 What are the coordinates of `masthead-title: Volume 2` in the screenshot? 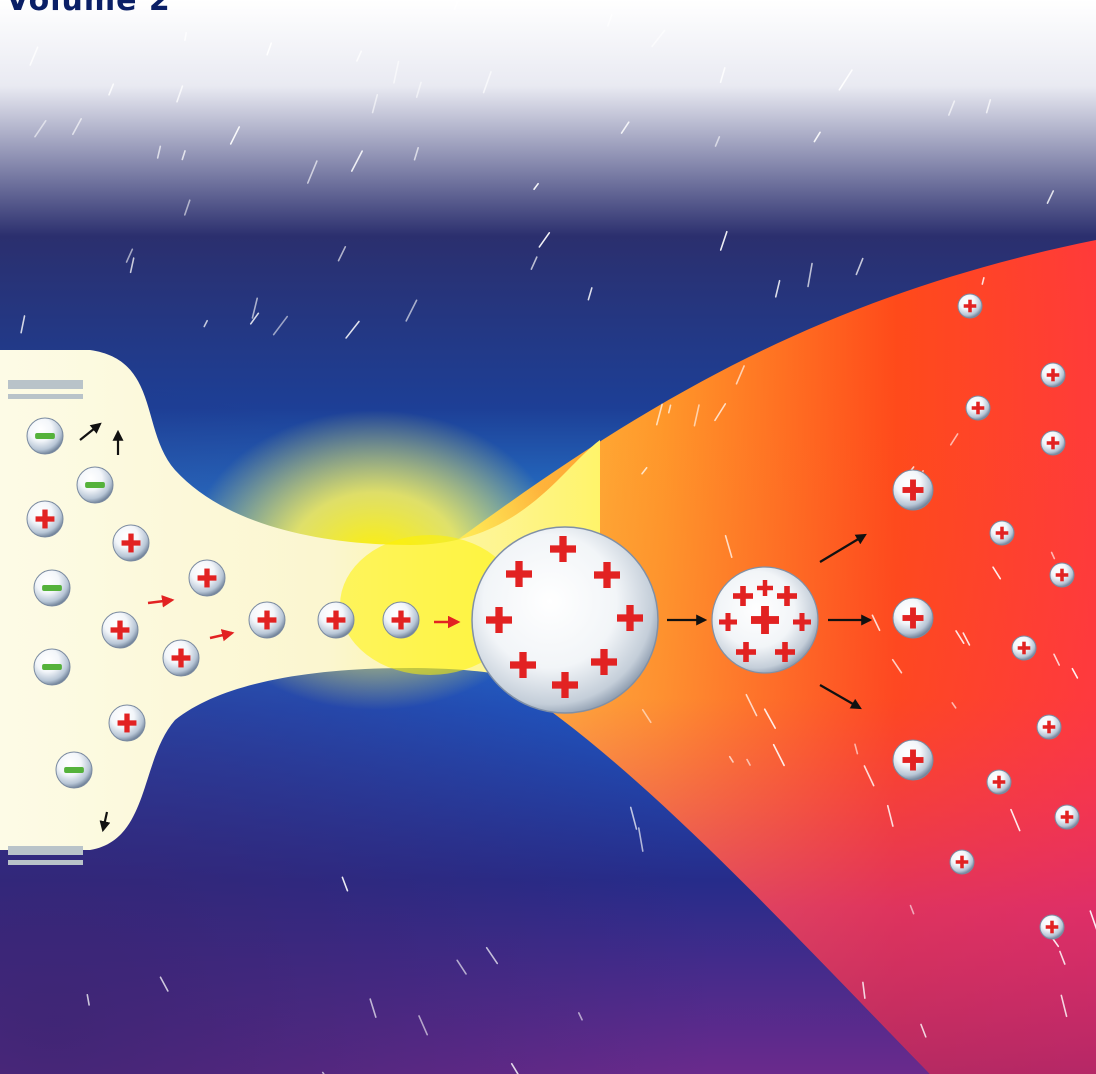 It's located at (88, 9).